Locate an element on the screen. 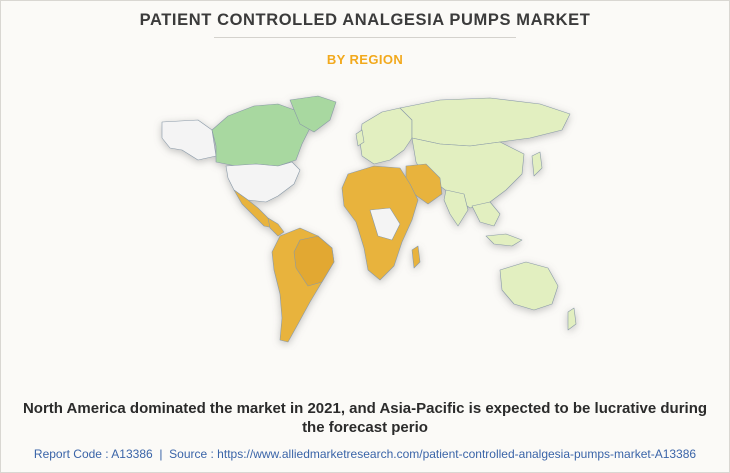 The height and width of the screenshot is (473, 730). new-zealand-region is located at coordinates (572, 319).